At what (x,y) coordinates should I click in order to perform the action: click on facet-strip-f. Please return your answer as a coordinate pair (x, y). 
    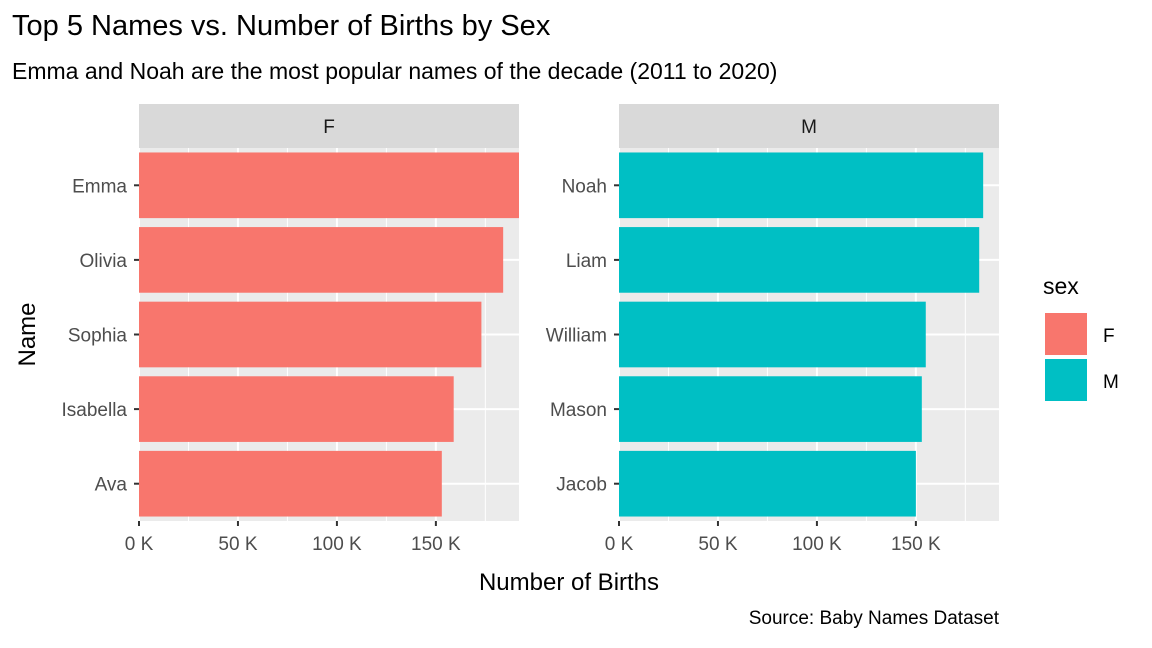
    Looking at the image, I should click on (329, 126).